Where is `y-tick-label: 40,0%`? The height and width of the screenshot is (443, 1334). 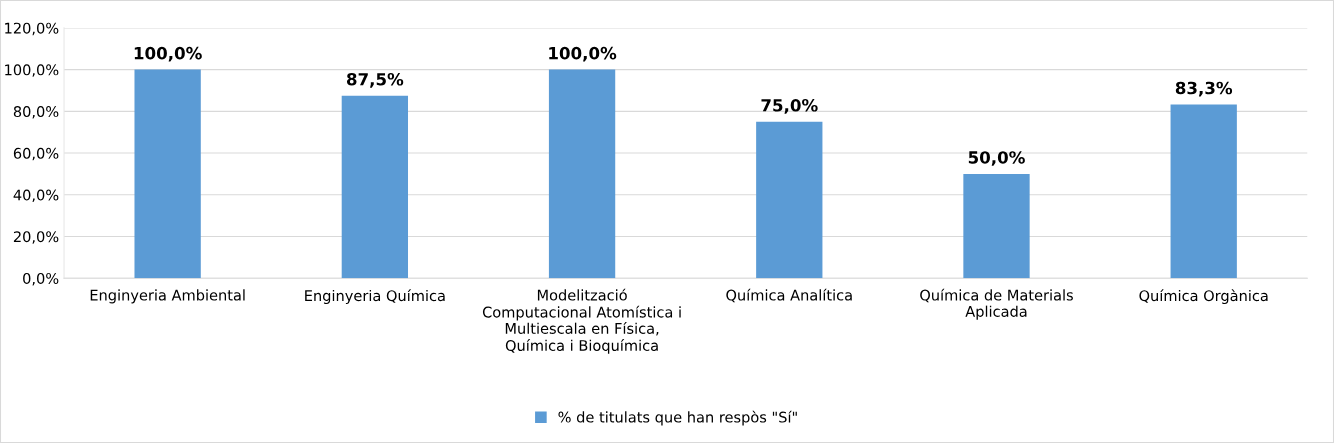 y-tick-label: 40,0% is located at coordinates (36, 196).